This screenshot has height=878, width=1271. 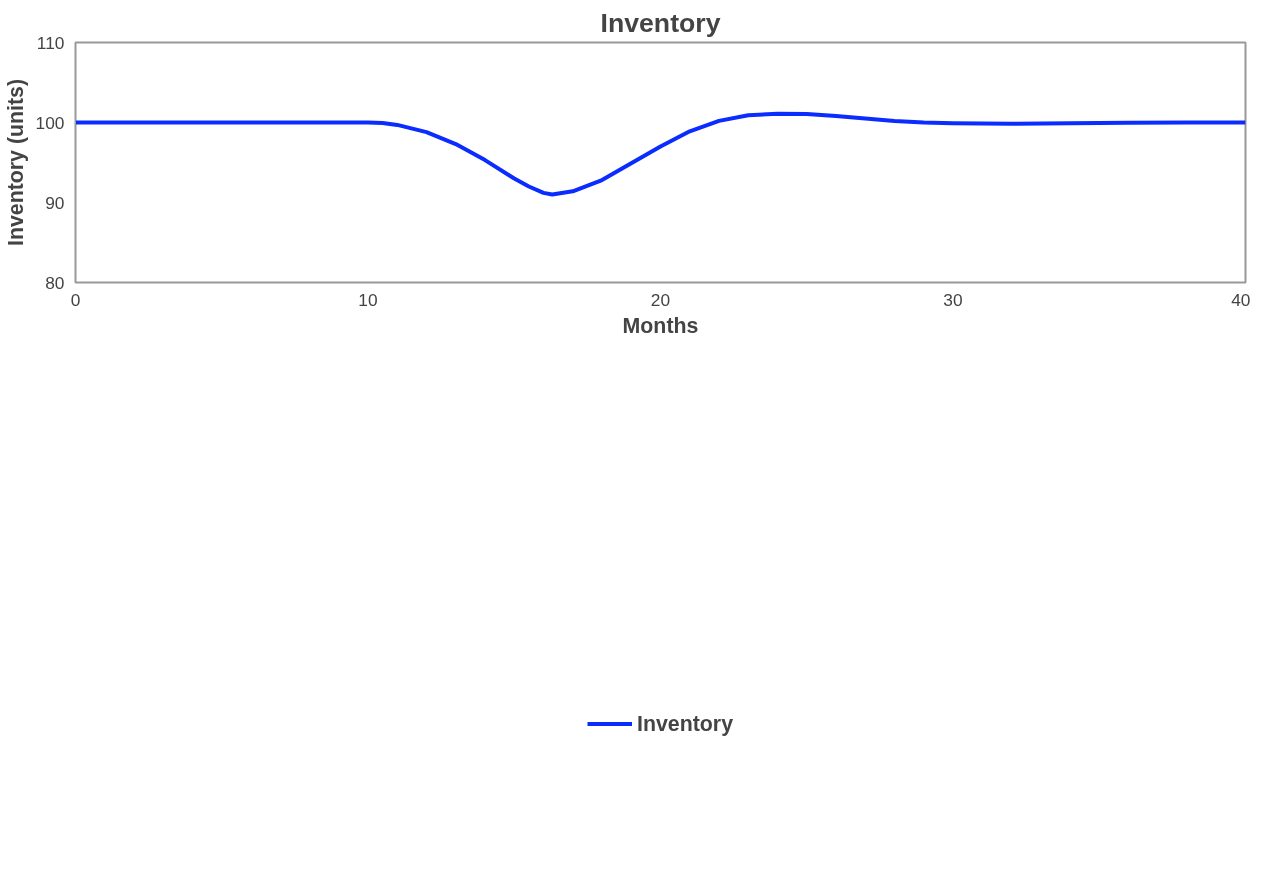 What do you see at coordinates (55, 282) in the screenshot?
I see `y-tick-label: 80` at bounding box center [55, 282].